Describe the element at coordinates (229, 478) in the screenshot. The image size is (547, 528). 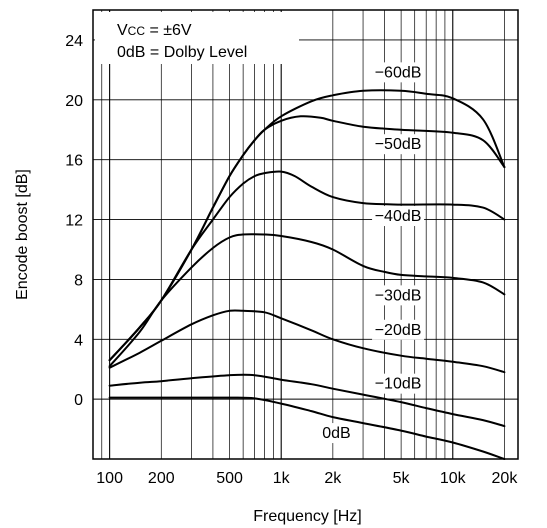
I see `x-tick-label: 500` at that location.